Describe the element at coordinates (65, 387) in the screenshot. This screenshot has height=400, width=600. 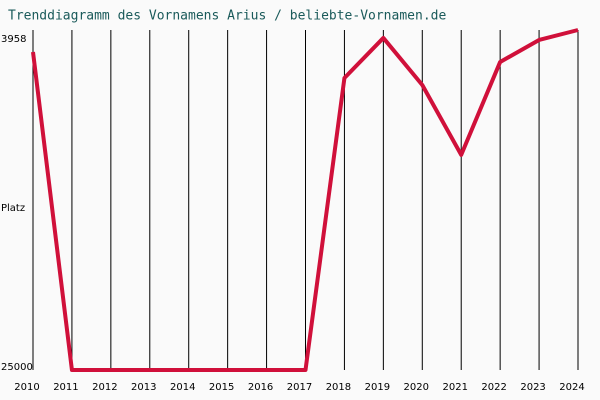
I see `x-tick-label: 2011` at that location.